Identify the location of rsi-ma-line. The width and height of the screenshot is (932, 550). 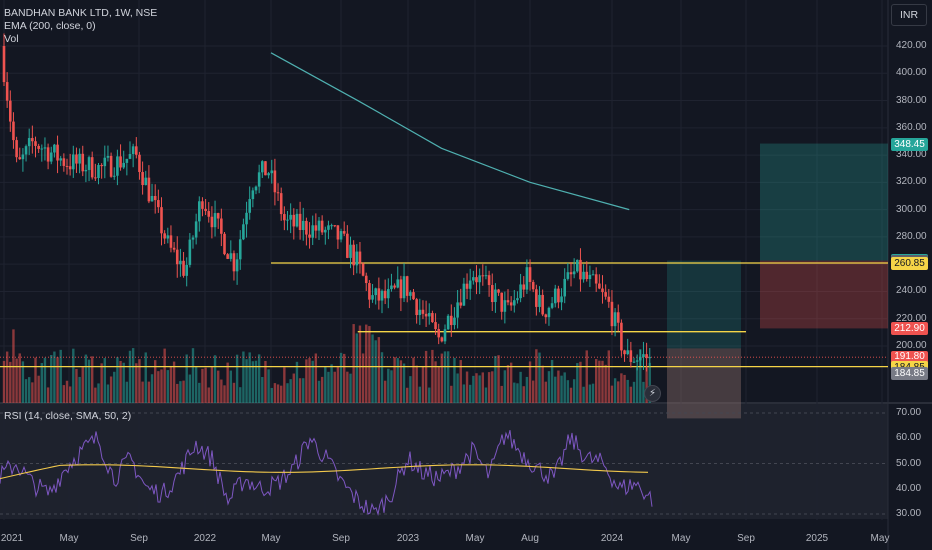
(324, 472).